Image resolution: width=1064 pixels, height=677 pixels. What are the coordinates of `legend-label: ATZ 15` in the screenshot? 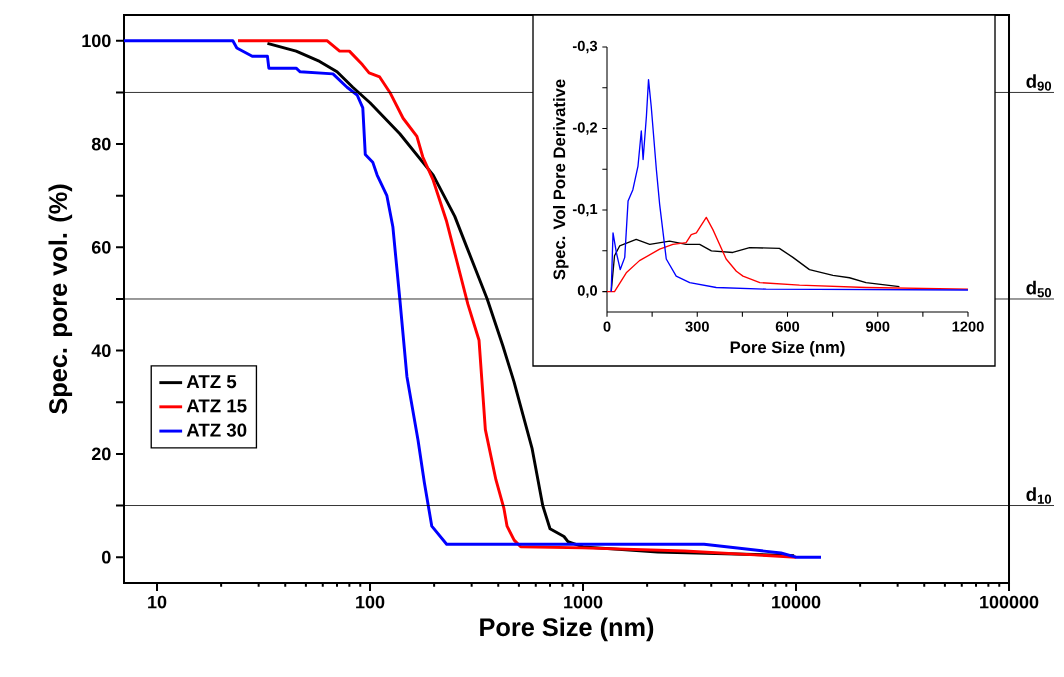 It's located at (216, 406).